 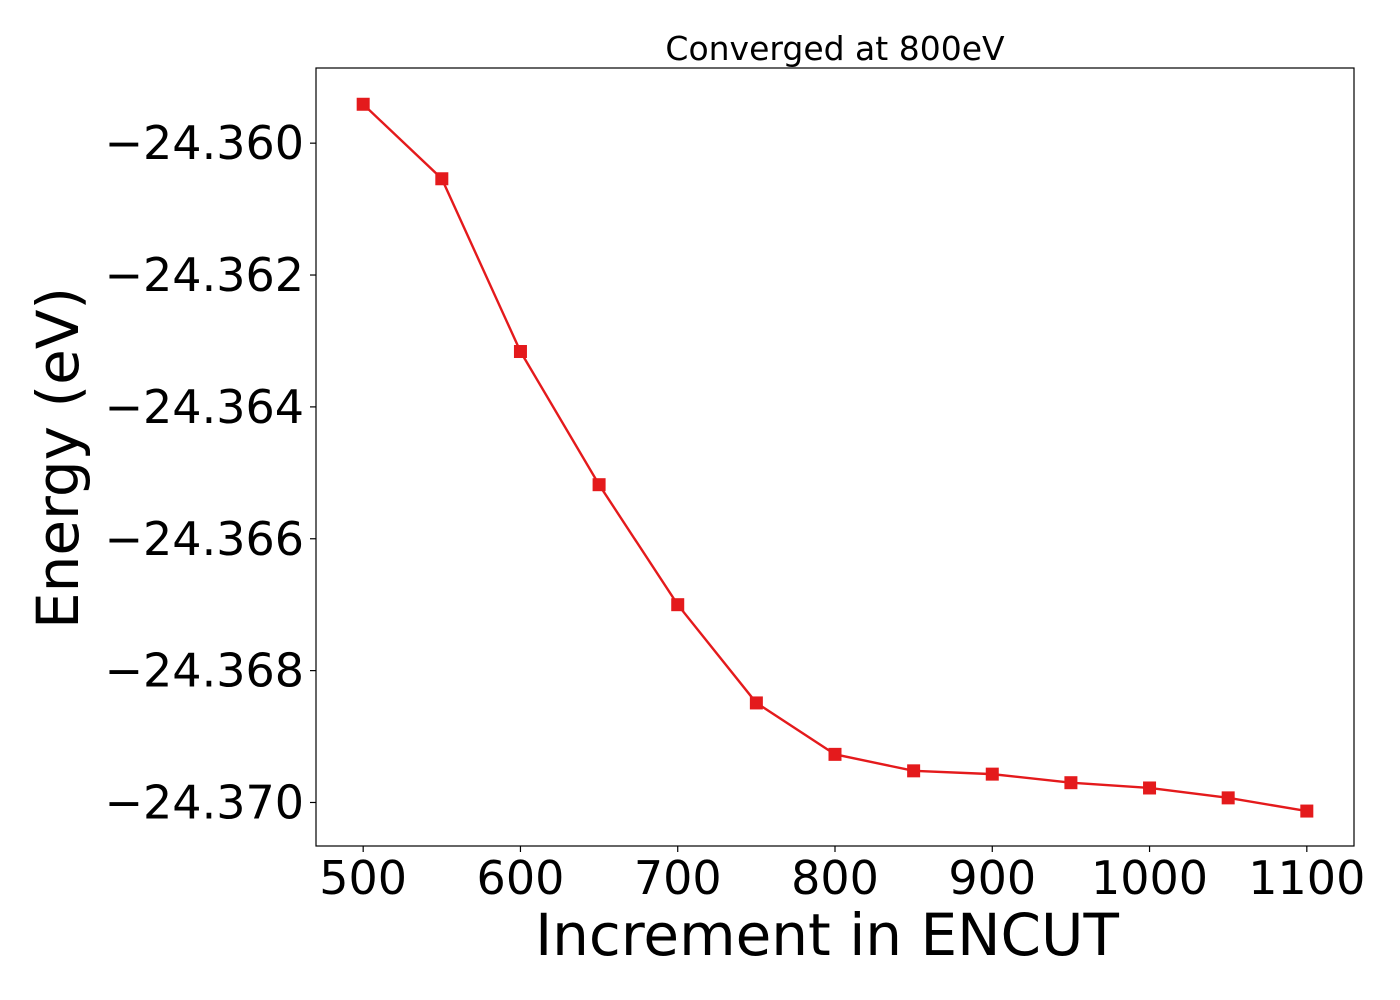 I want to click on x-tick-label: 1000, so click(x=1149, y=878).